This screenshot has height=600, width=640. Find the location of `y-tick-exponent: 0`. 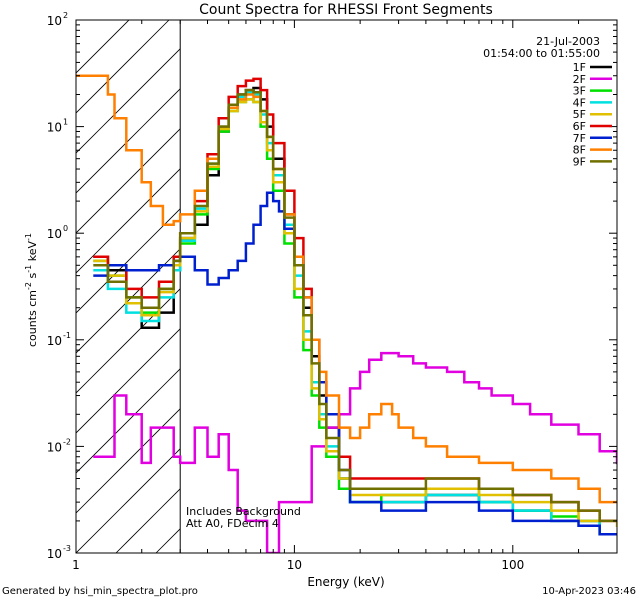

y-tick-exponent: 0 is located at coordinates (65, 228).